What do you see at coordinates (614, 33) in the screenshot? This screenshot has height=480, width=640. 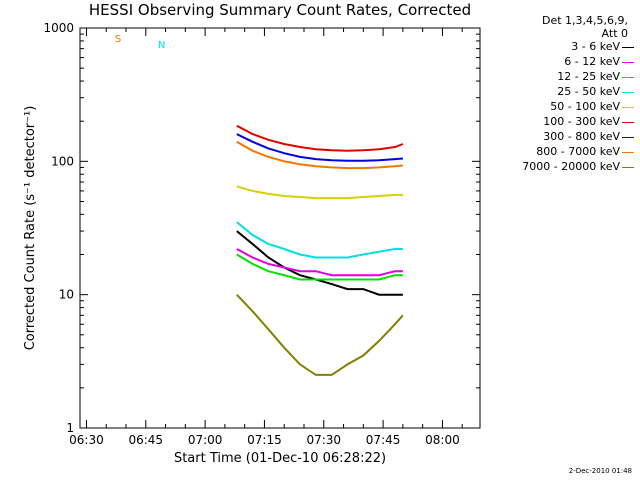 I see `legend-header-line-2: Att 0` at bounding box center [614, 33].